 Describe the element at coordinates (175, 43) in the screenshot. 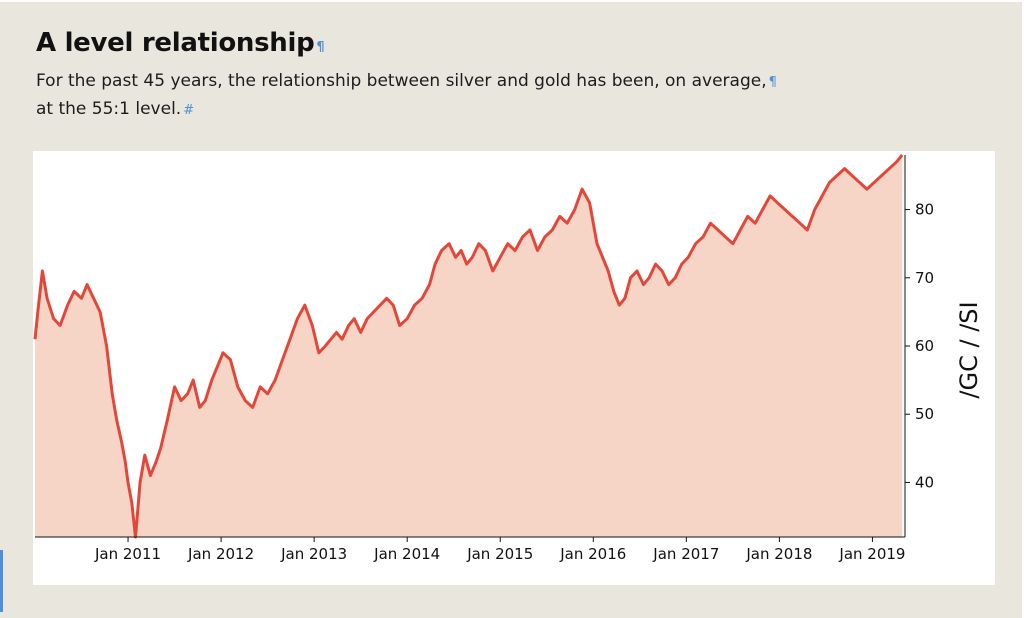

I see `chart-title-text: A level relationship` at that location.